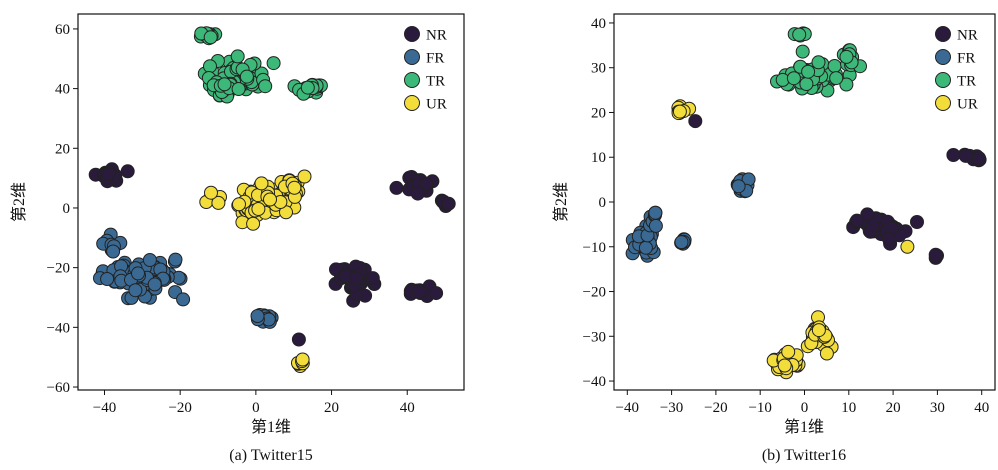  What do you see at coordinates (966, 82) in the screenshot?
I see `legend-label-tr: TR` at bounding box center [966, 82].